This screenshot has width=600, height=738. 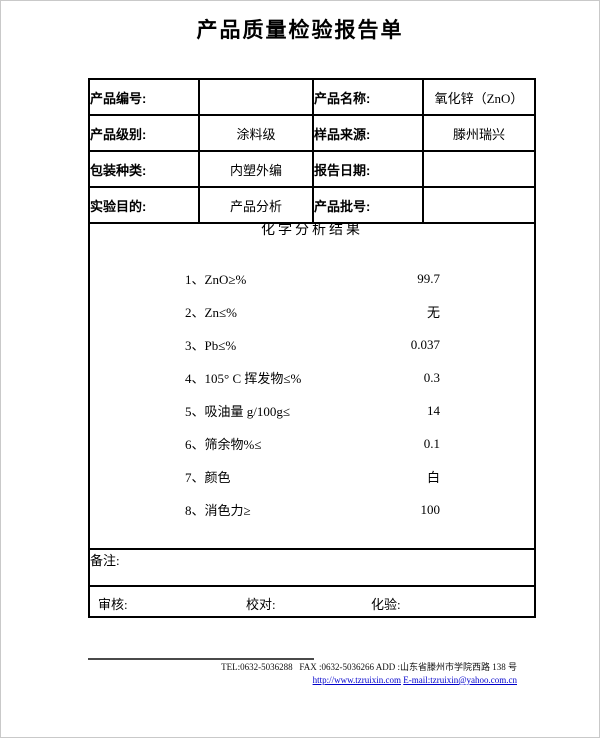 I want to click on page-title: 产品质量检验报告单, so click(x=300, y=30).